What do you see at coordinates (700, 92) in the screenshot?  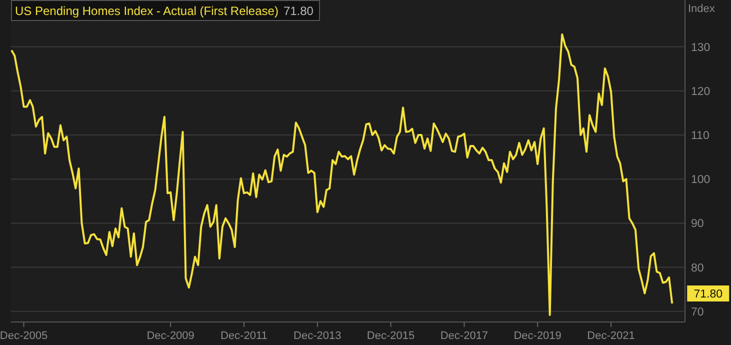 I see `y-tick-label: 120` at bounding box center [700, 92].